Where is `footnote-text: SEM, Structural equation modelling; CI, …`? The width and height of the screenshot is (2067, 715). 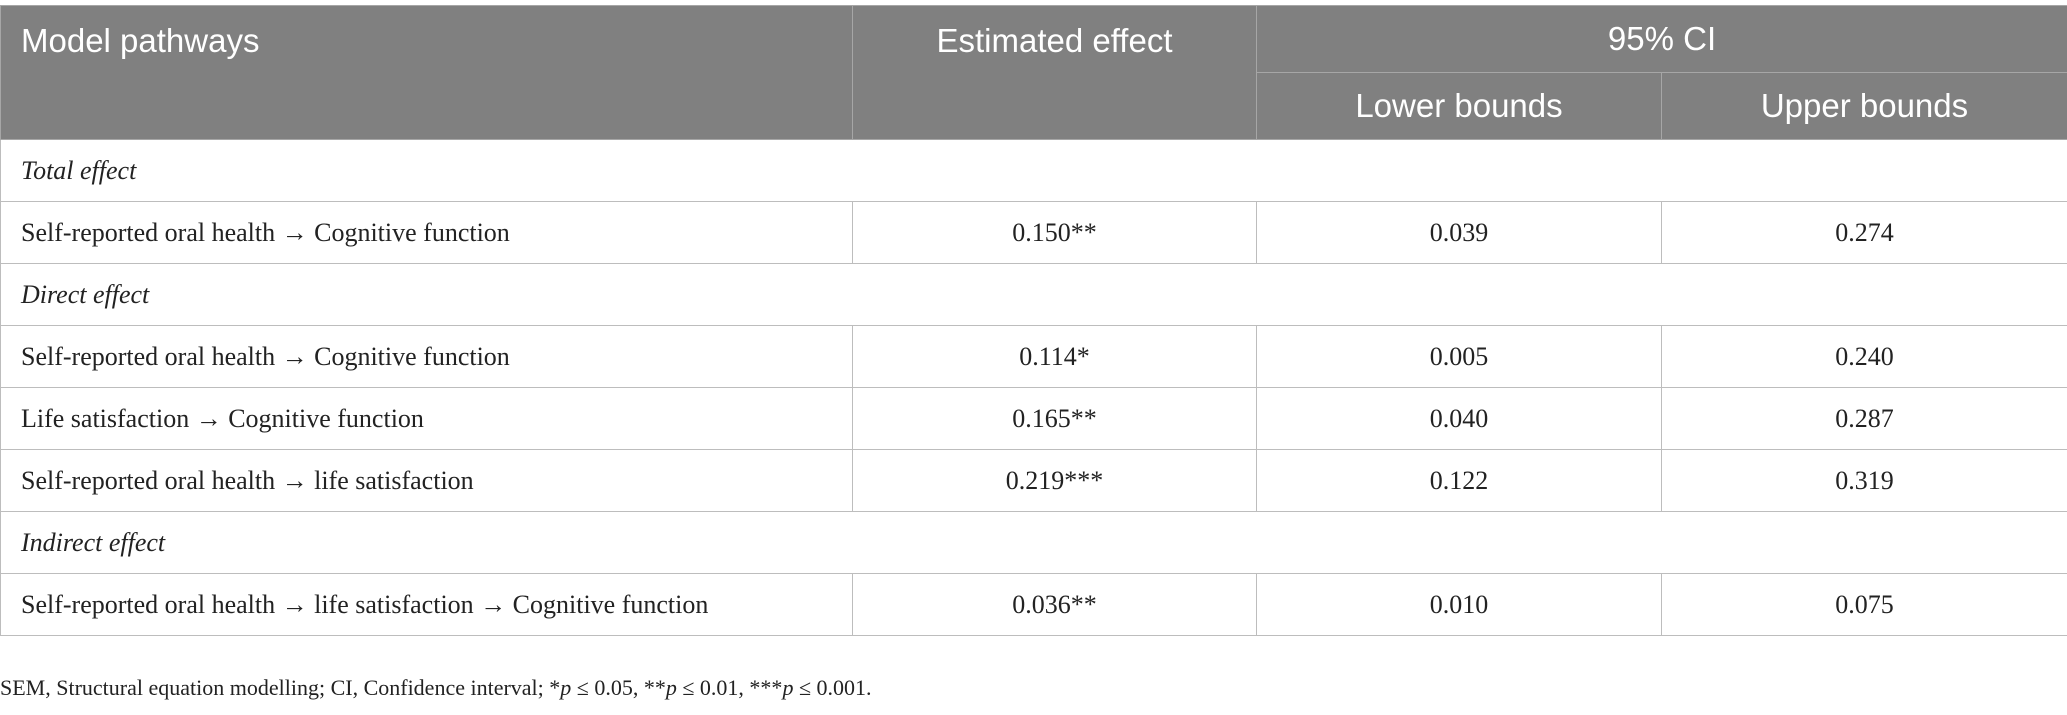
footnote-text: SEM, Structural equation modelling; CI, … is located at coordinates (280, 687).